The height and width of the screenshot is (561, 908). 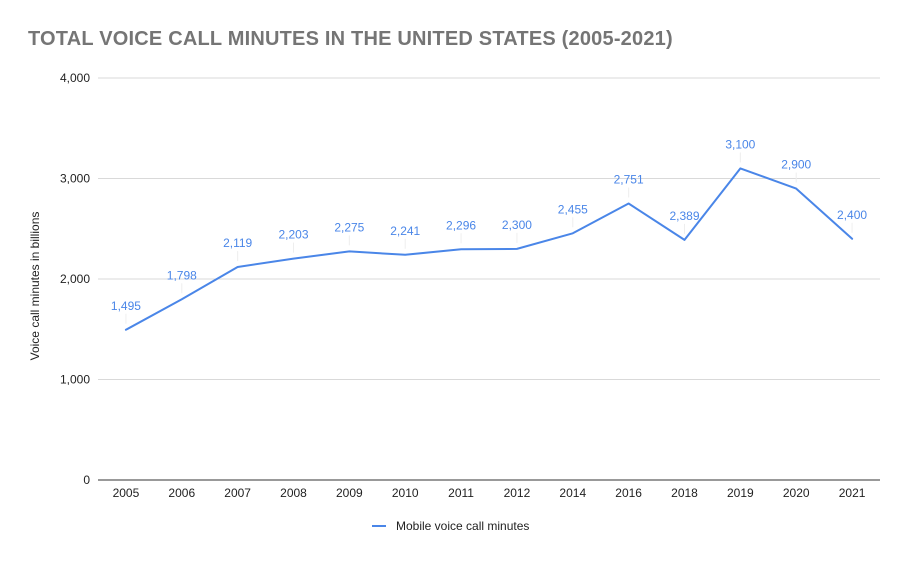 I want to click on data-label: 2,389, so click(x=684, y=216).